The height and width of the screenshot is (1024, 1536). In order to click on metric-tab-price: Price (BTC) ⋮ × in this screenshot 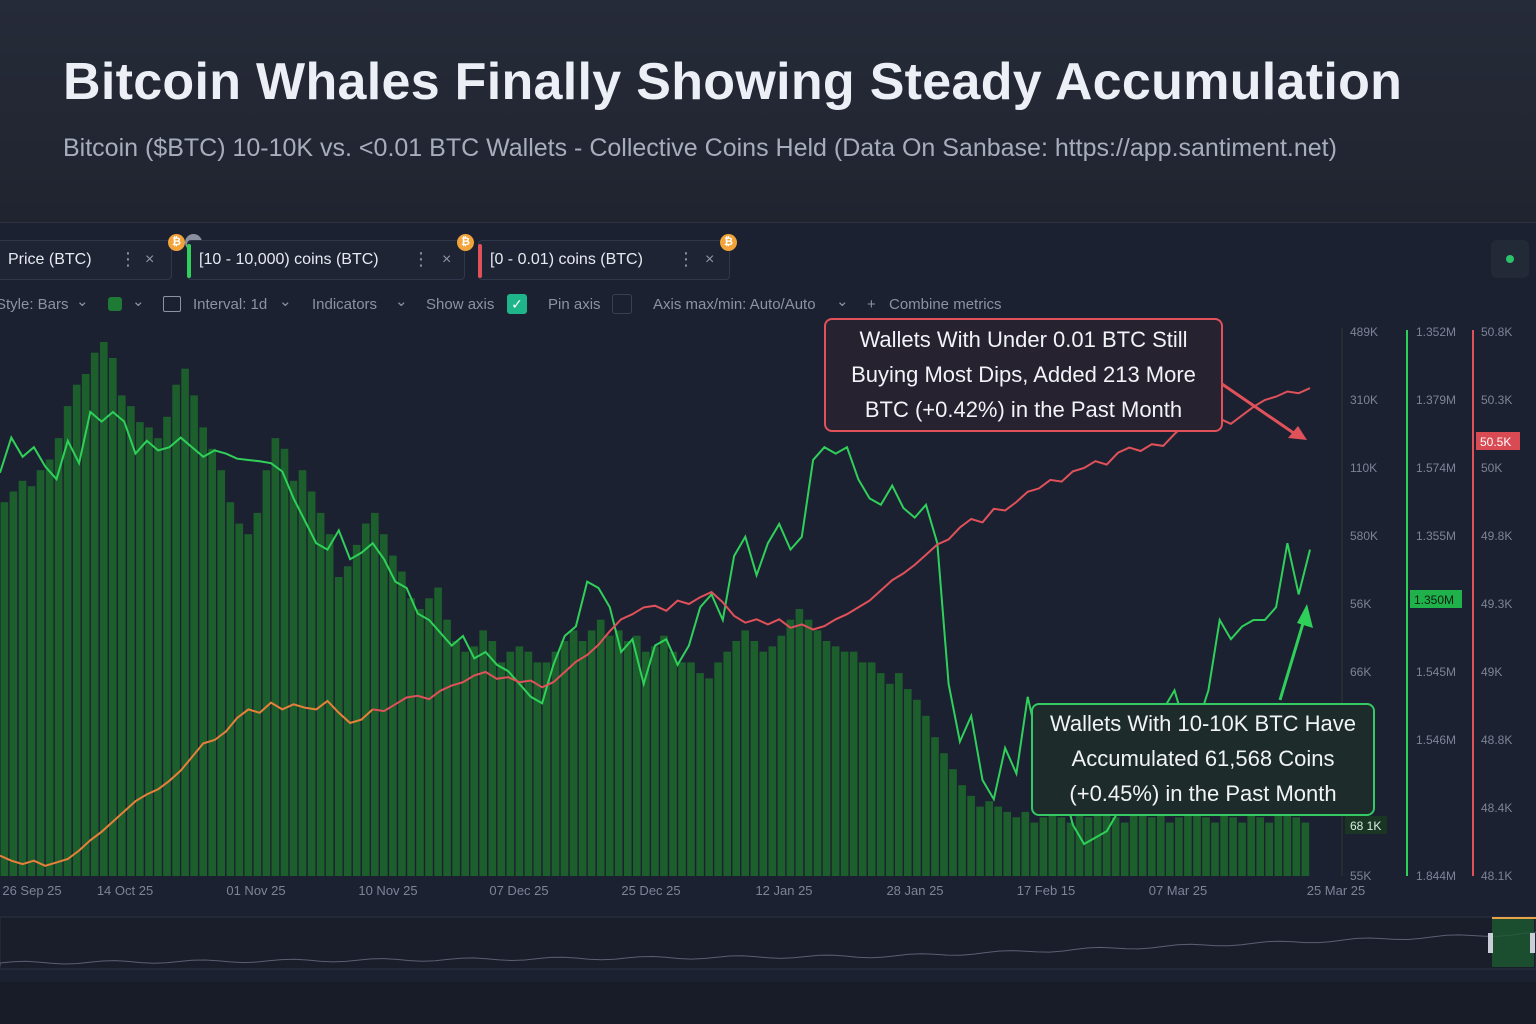, I will do `click(86, 260)`.